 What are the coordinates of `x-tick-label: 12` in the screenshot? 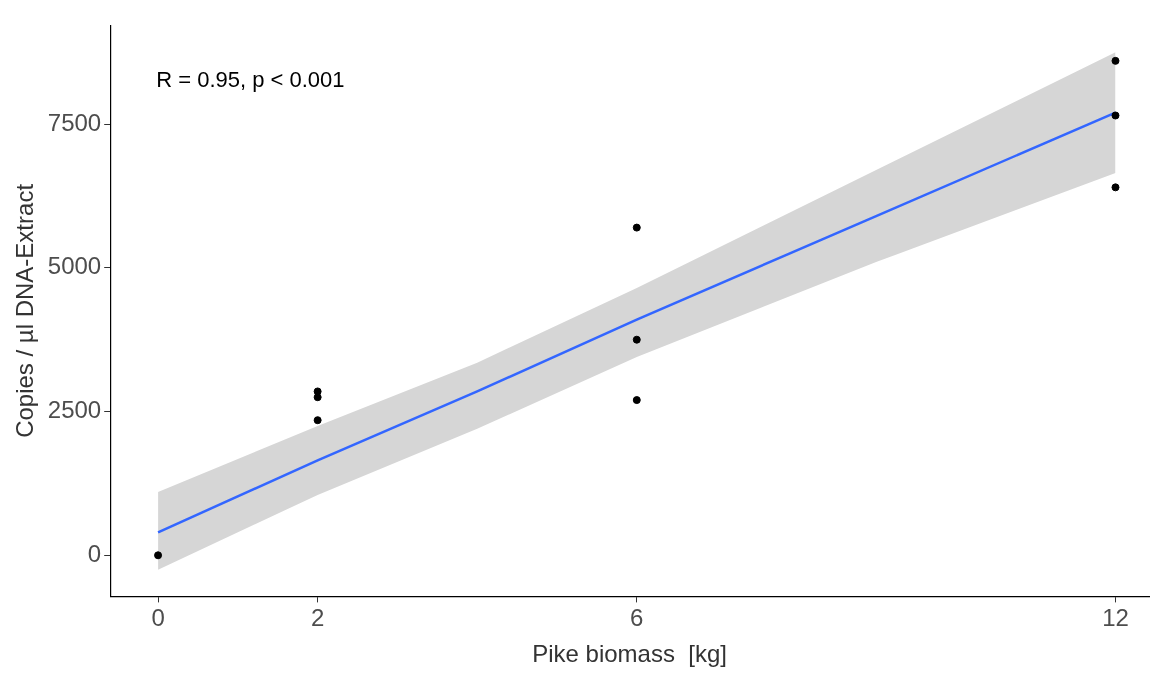 It's located at (1115, 618).